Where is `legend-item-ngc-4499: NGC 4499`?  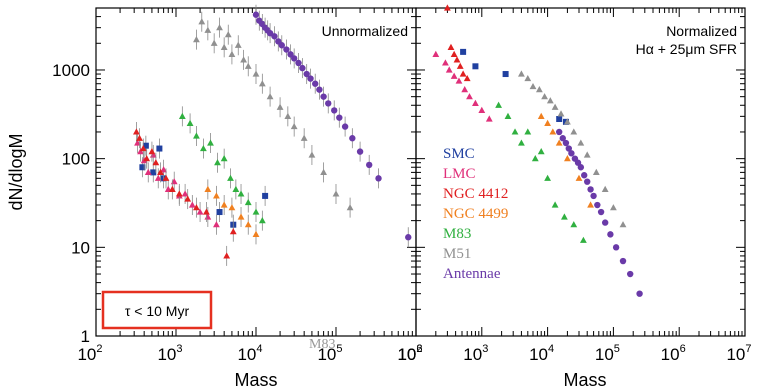
legend-item-ngc-4499: NGC 4499 is located at coordinates (475, 214).